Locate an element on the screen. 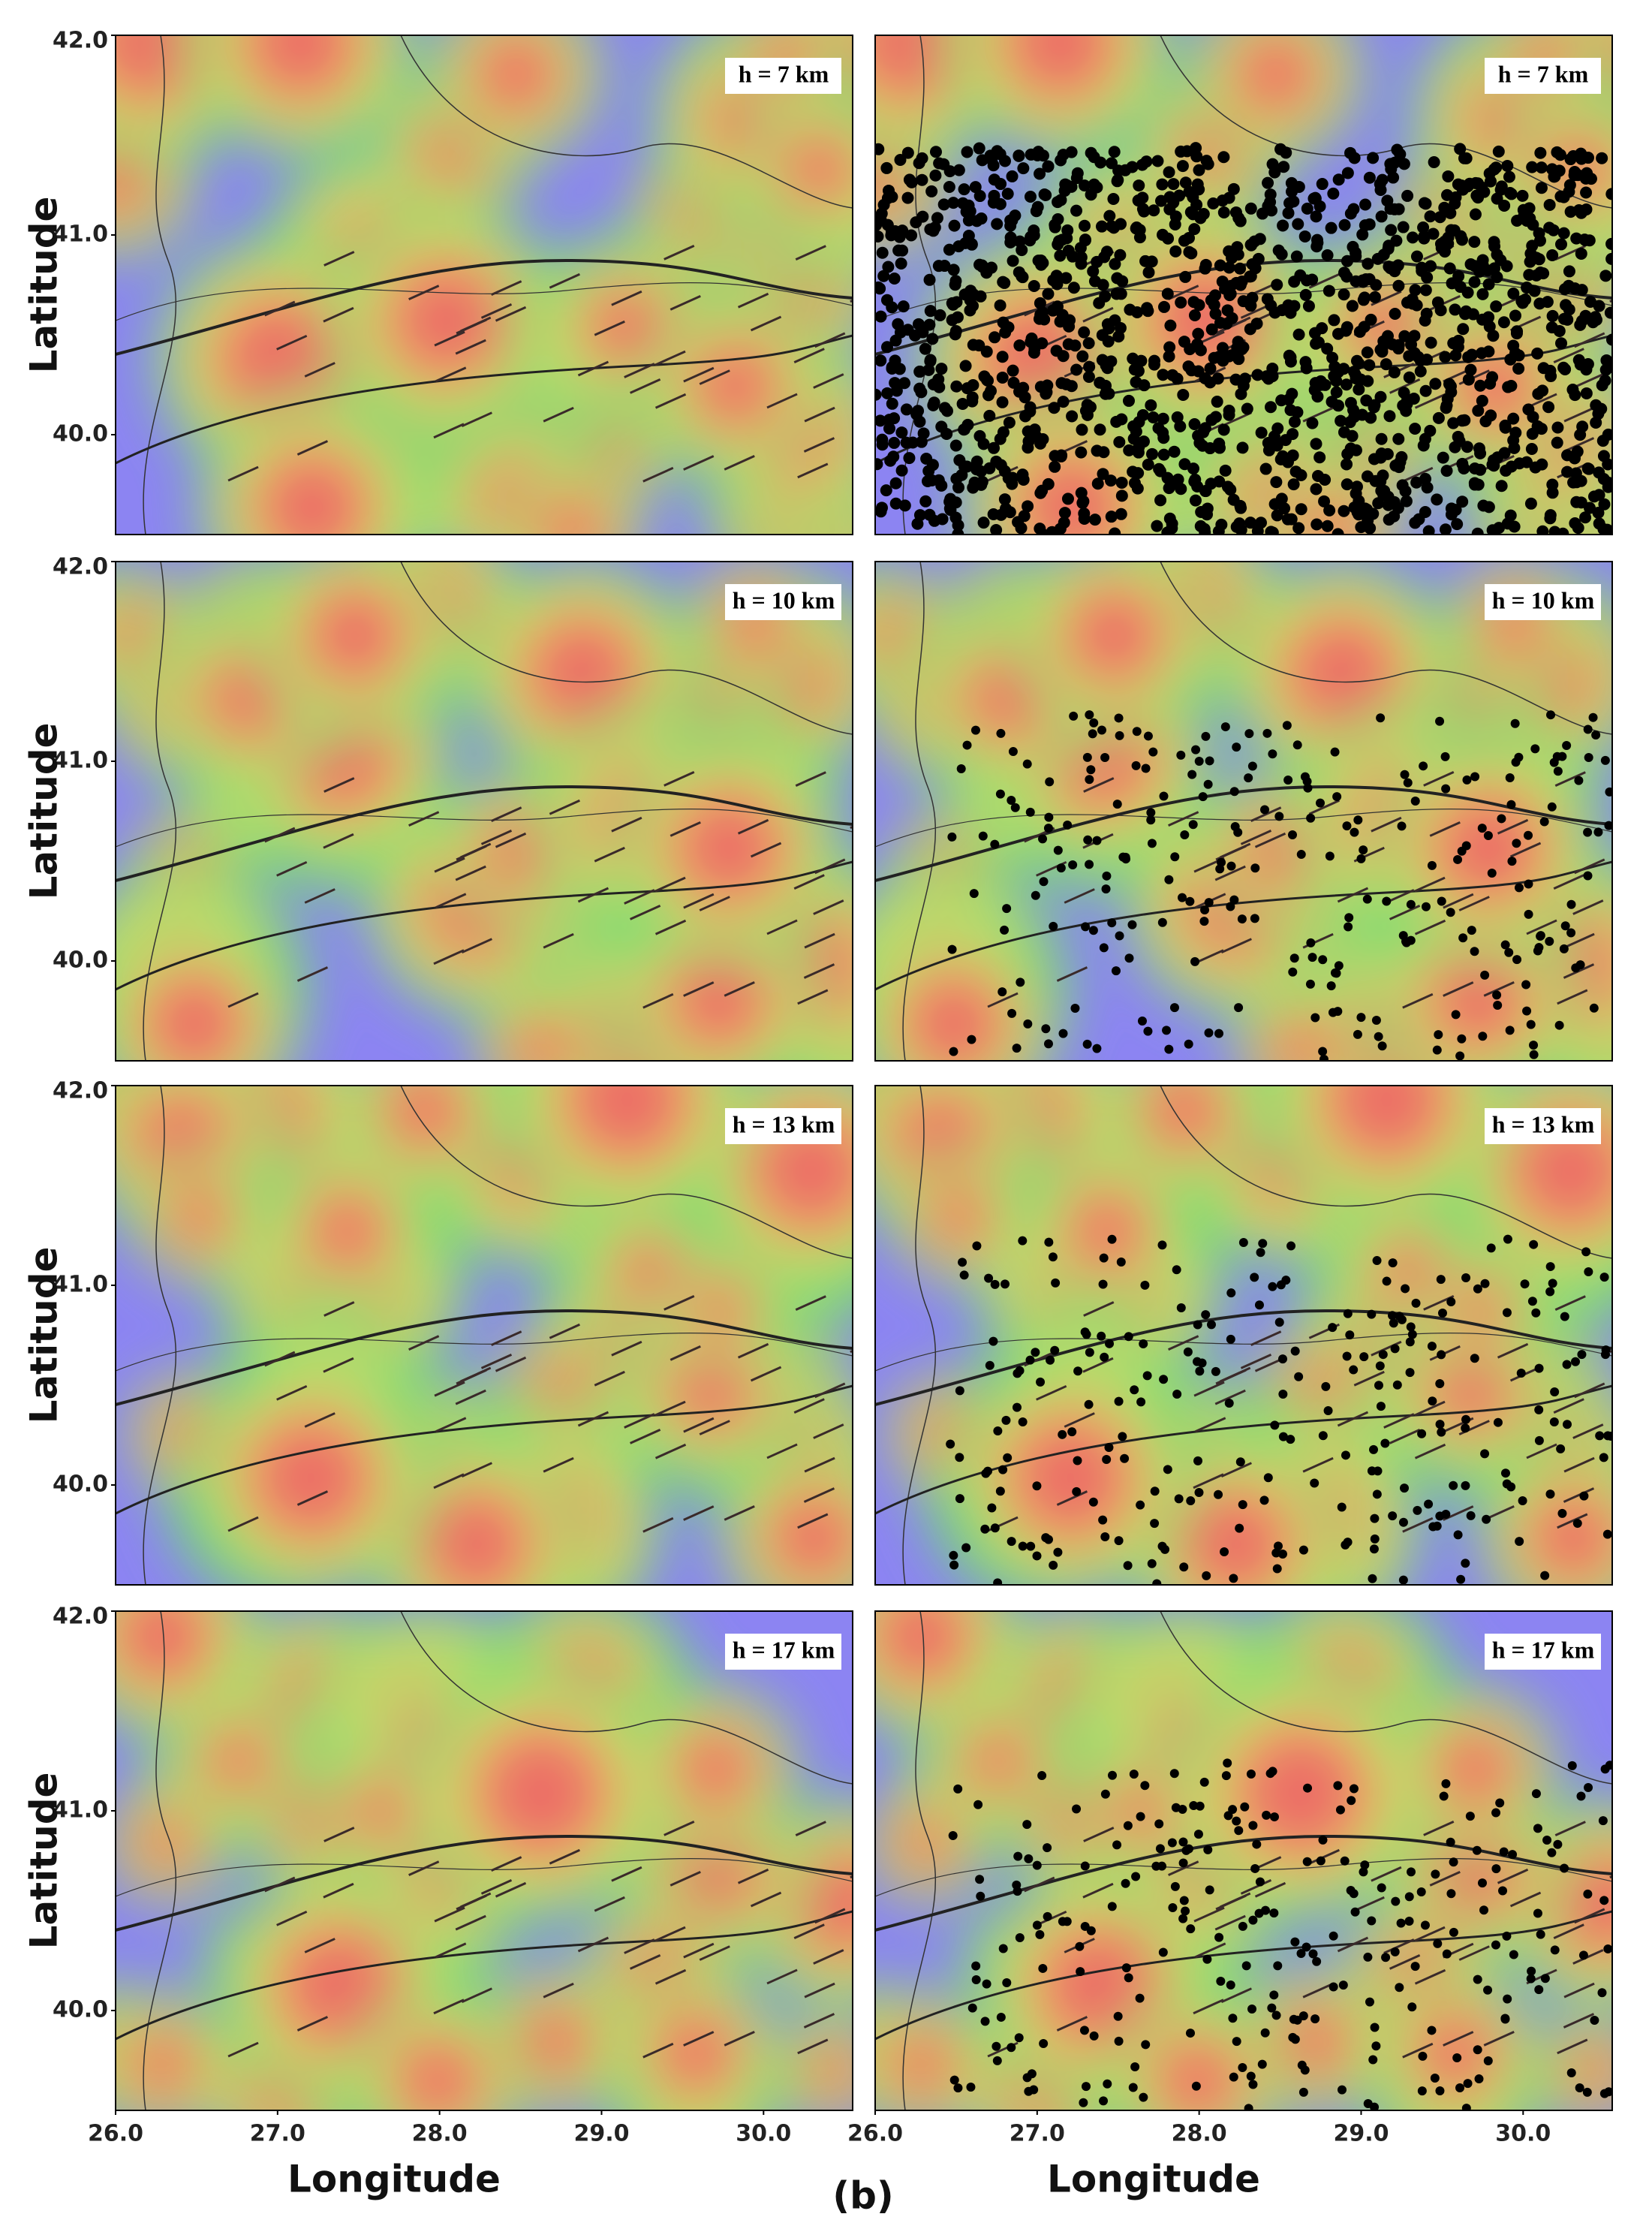 The image size is (1652, 2238). y-tick-label: 41.0 is located at coordinates (80, 235).